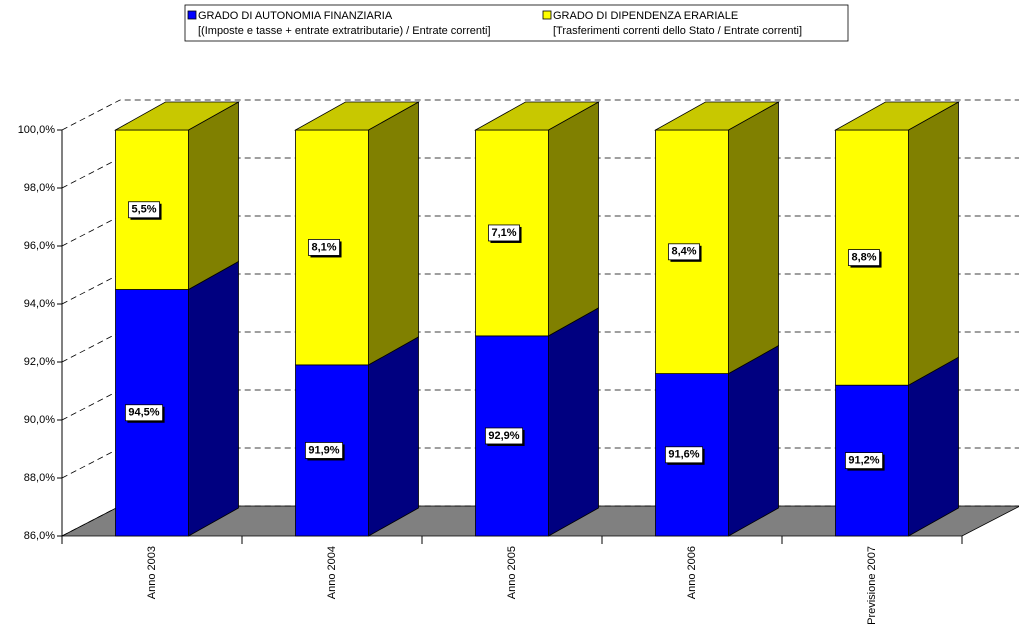 The height and width of the screenshot is (637, 1019). What do you see at coordinates (39, 478) in the screenshot?
I see `y-tick-label: 88,0%` at bounding box center [39, 478].